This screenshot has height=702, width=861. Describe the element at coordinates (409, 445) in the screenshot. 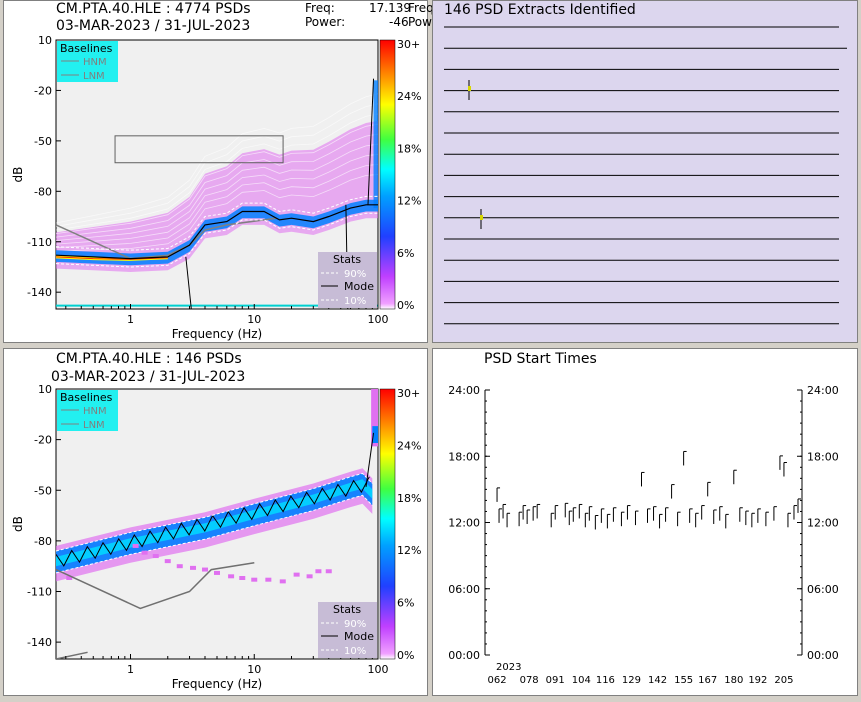

I see `colorbar-tick-label: 24%` at that location.